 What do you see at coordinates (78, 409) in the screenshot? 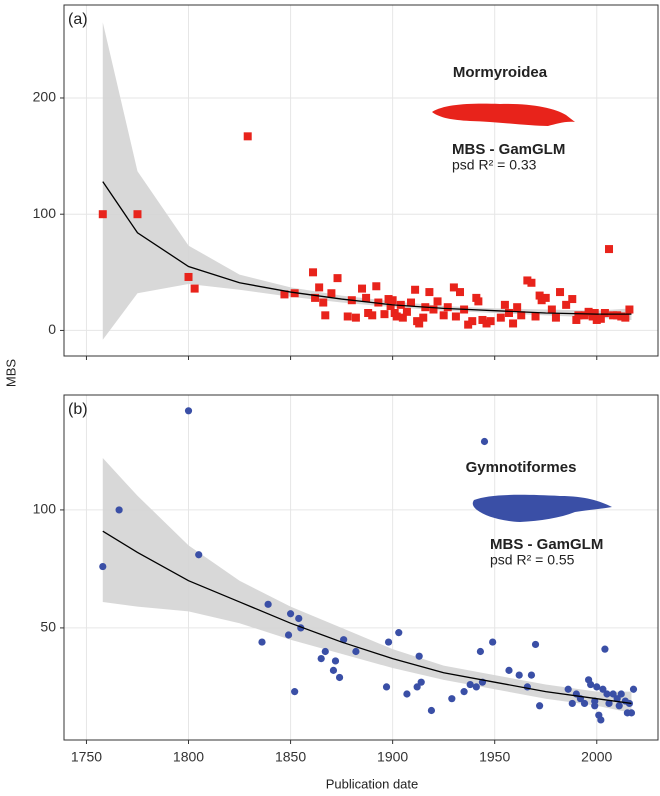
I see `panel-label: (b)` at bounding box center [78, 409].